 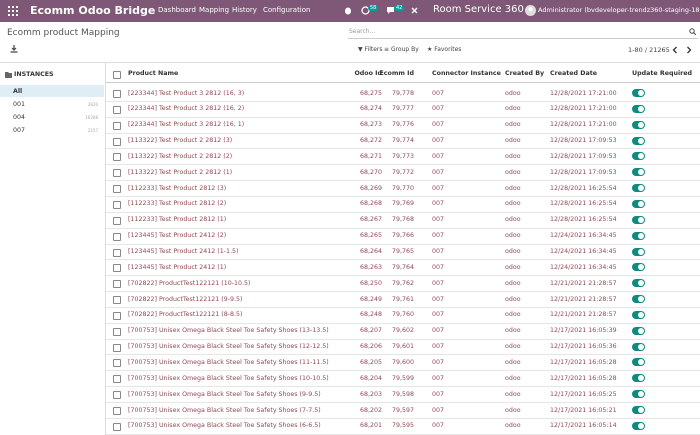 I want to click on table-cell: 79,601, so click(x=402, y=347).